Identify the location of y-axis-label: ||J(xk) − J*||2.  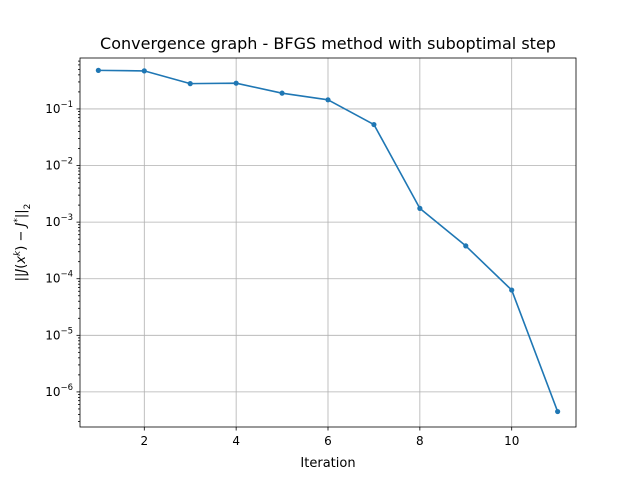
(23, 243).